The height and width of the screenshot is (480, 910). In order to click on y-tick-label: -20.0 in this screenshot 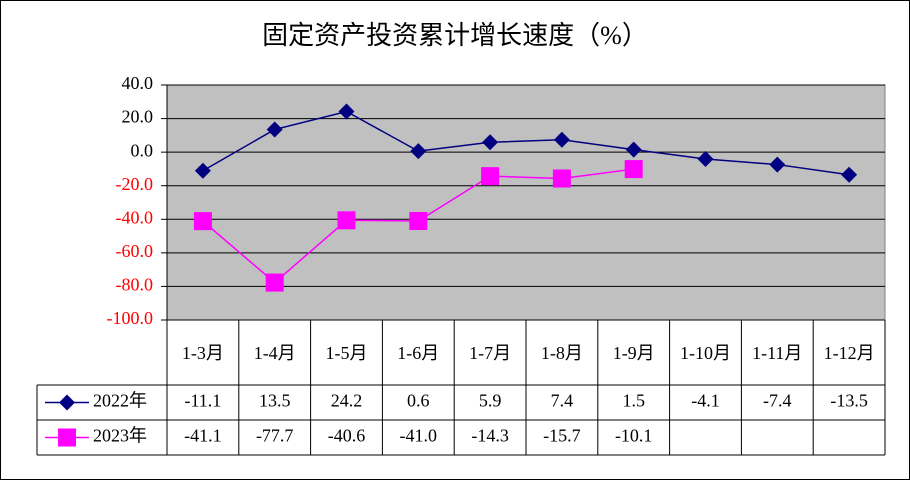, I will do `click(135, 184)`.